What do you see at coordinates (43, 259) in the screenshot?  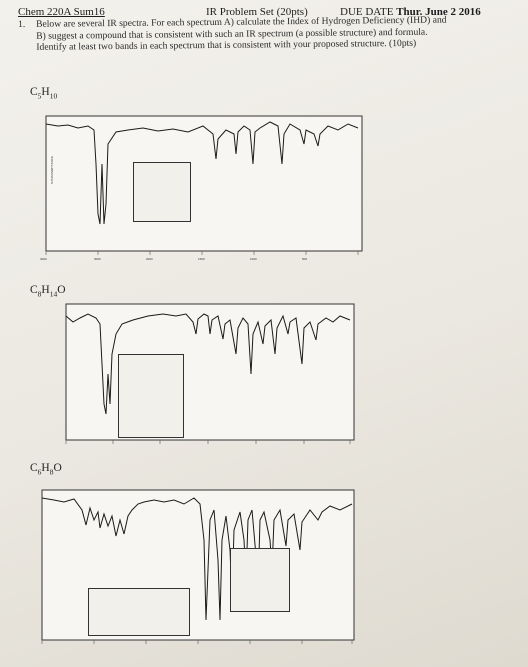 I see `svg-text: 4000` at bounding box center [43, 259].